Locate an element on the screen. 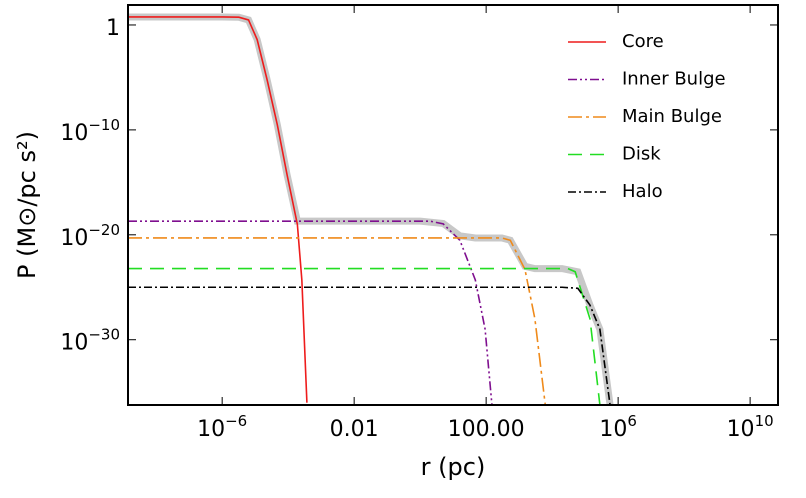  legend-label: Core is located at coordinates (643, 41).